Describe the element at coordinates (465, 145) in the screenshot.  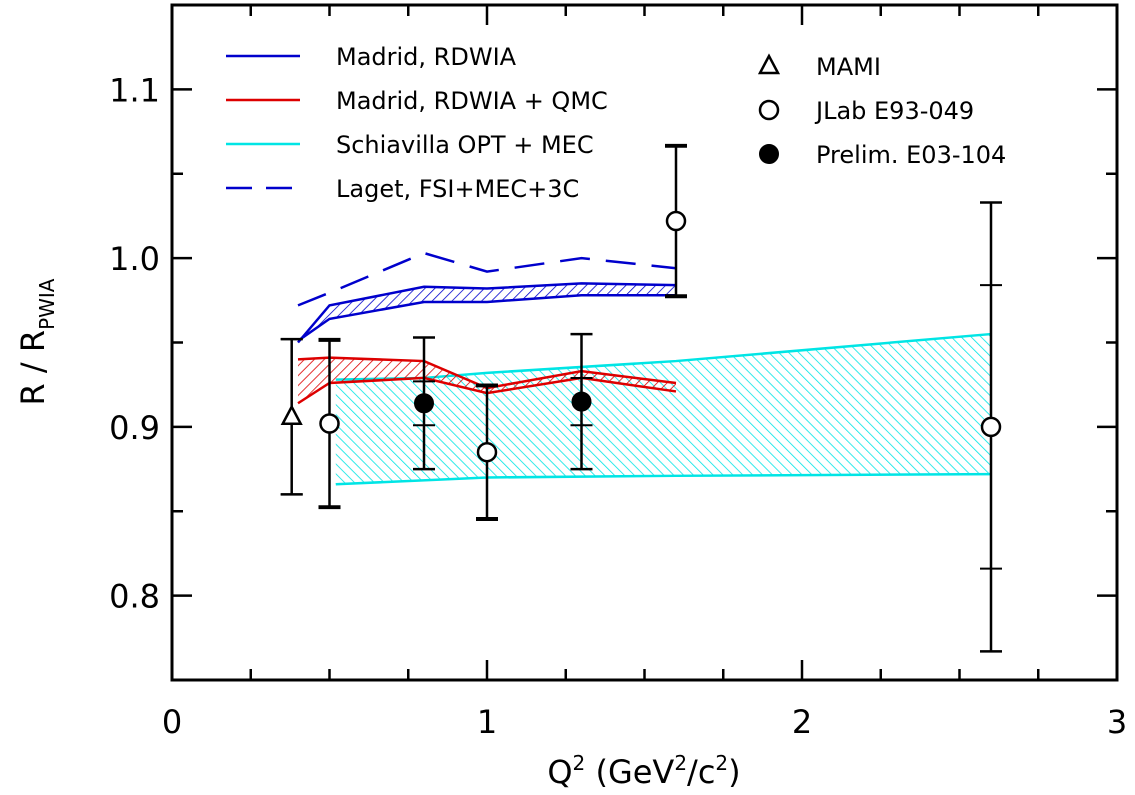
I see `legend-label-schiavilla-opt-mec: Schiavilla OPT + MEC` at that location.